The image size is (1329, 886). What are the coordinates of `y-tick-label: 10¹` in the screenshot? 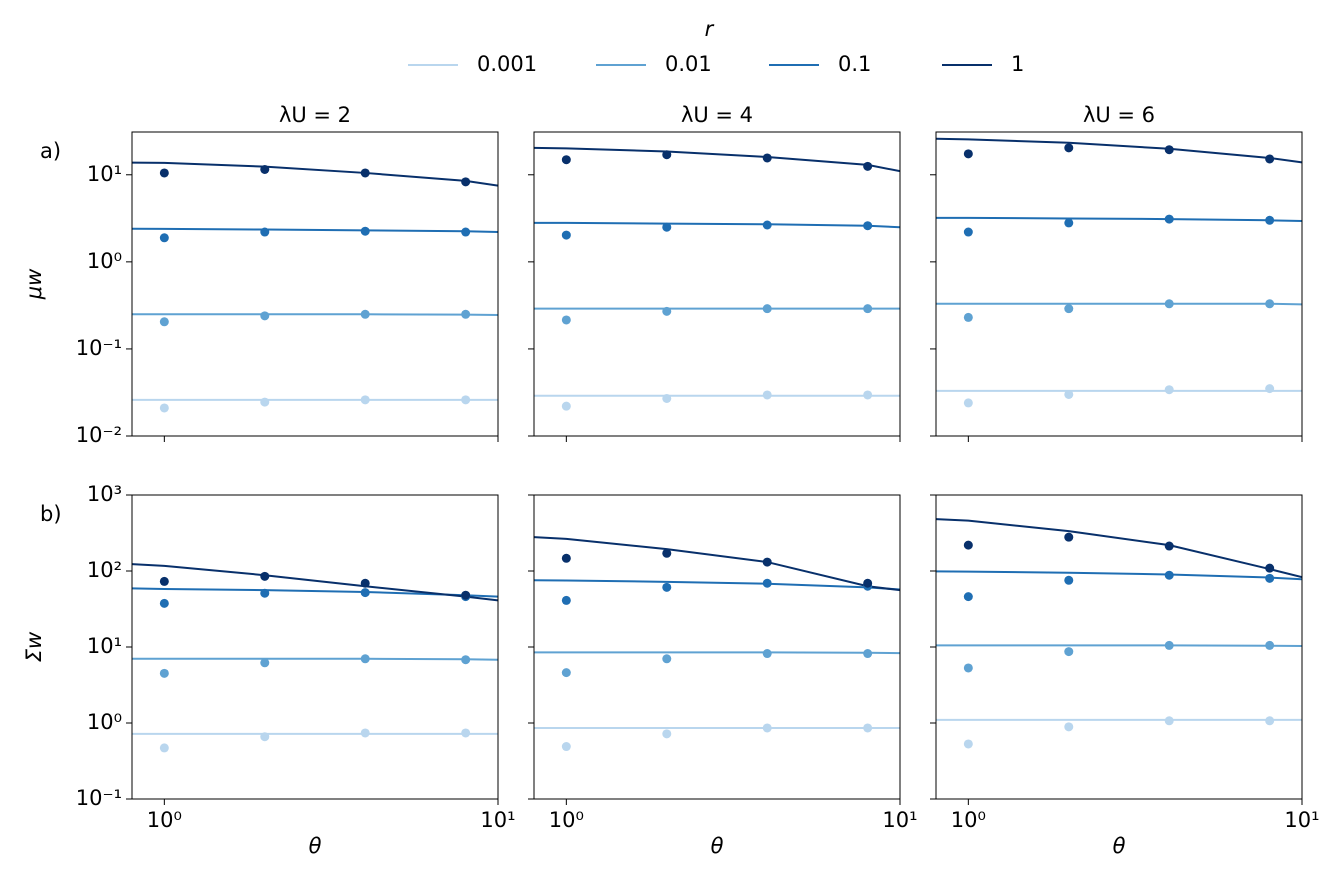 It's located at (104, 646).